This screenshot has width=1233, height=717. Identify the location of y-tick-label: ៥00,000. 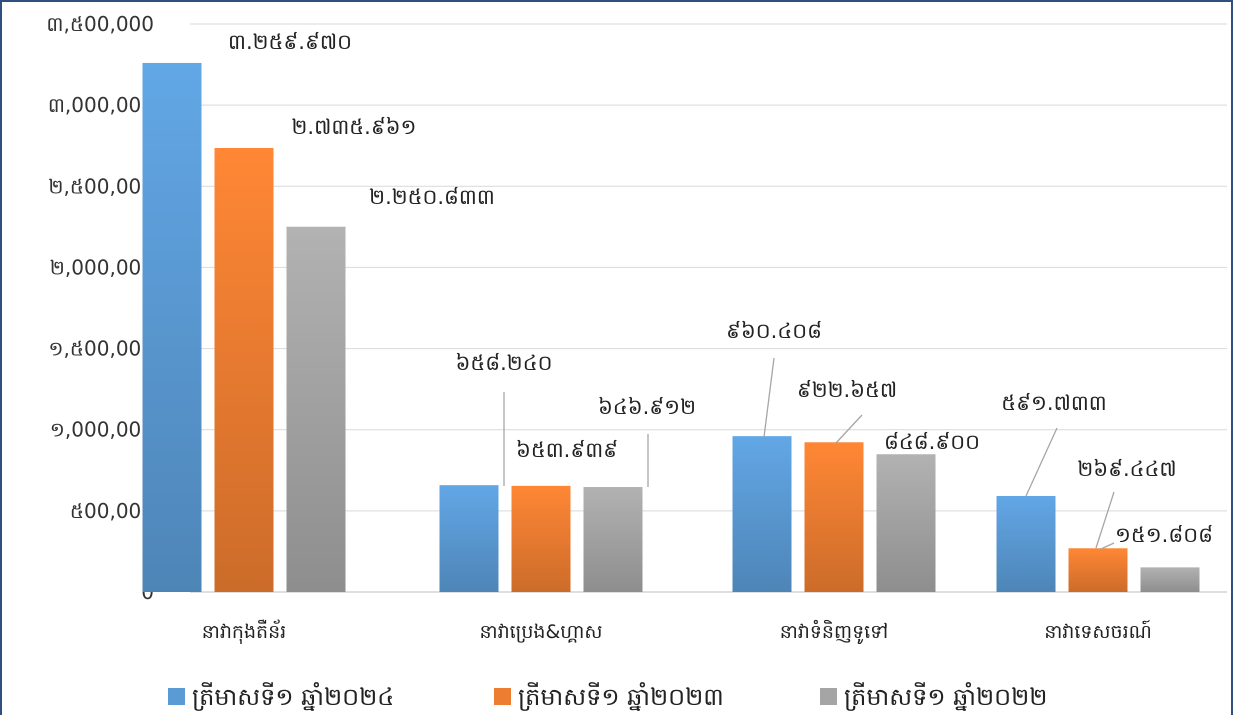
(112, 511).